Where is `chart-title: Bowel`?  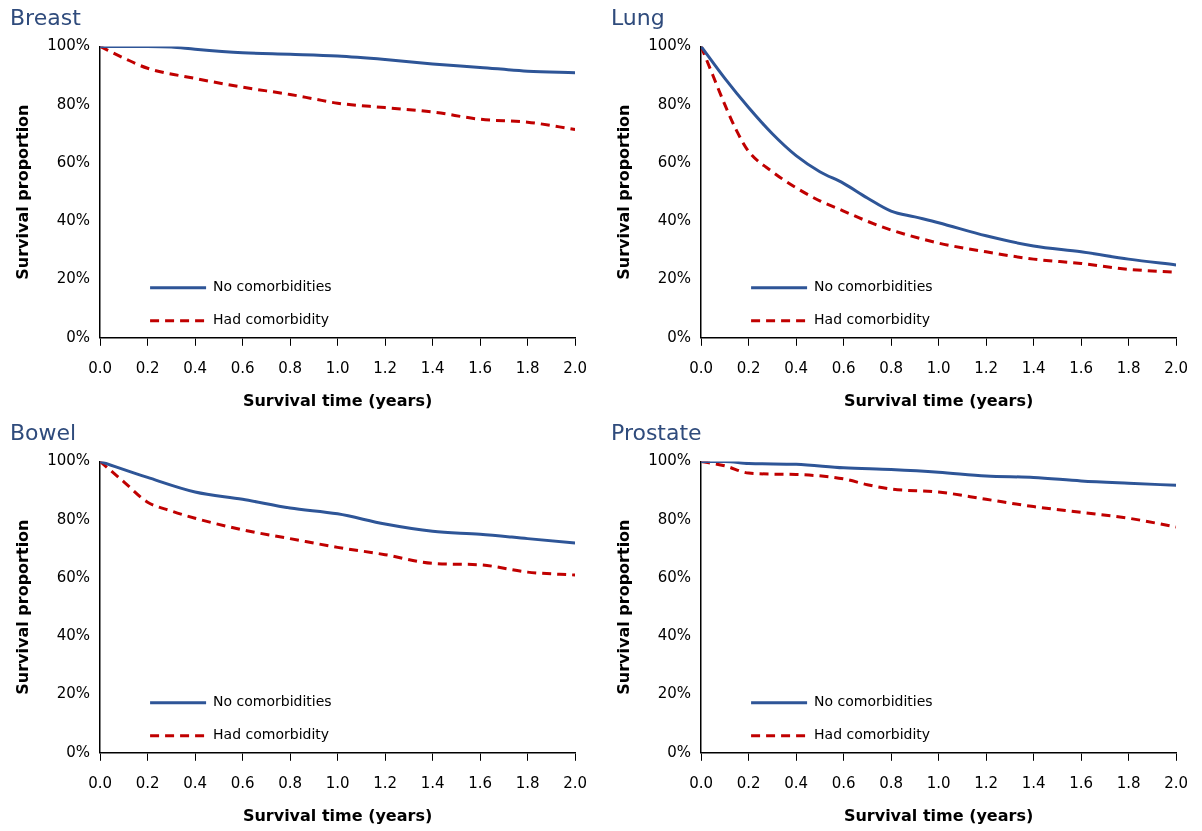 chart-title: Bowel is located at coordinates (43, 432).